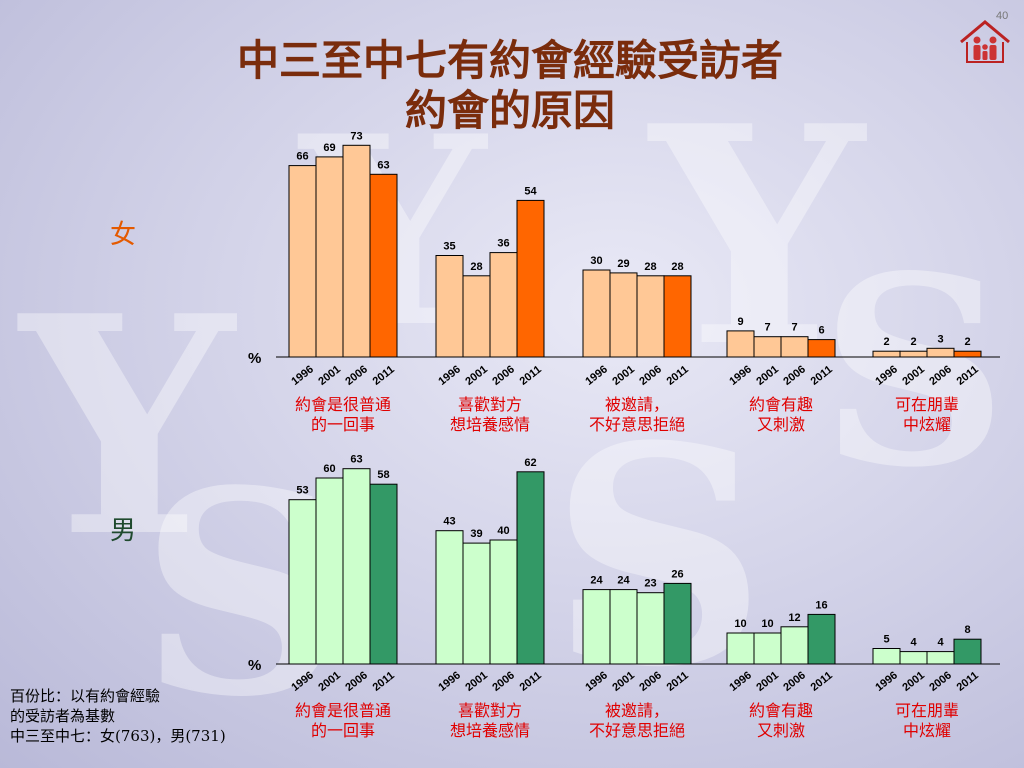 Image resolution: width=1024 pixels, height=768 pixels. Describe the element at coordinates (637, 404) in the screenshot. I see `category-label: 被邀請，` at that location.